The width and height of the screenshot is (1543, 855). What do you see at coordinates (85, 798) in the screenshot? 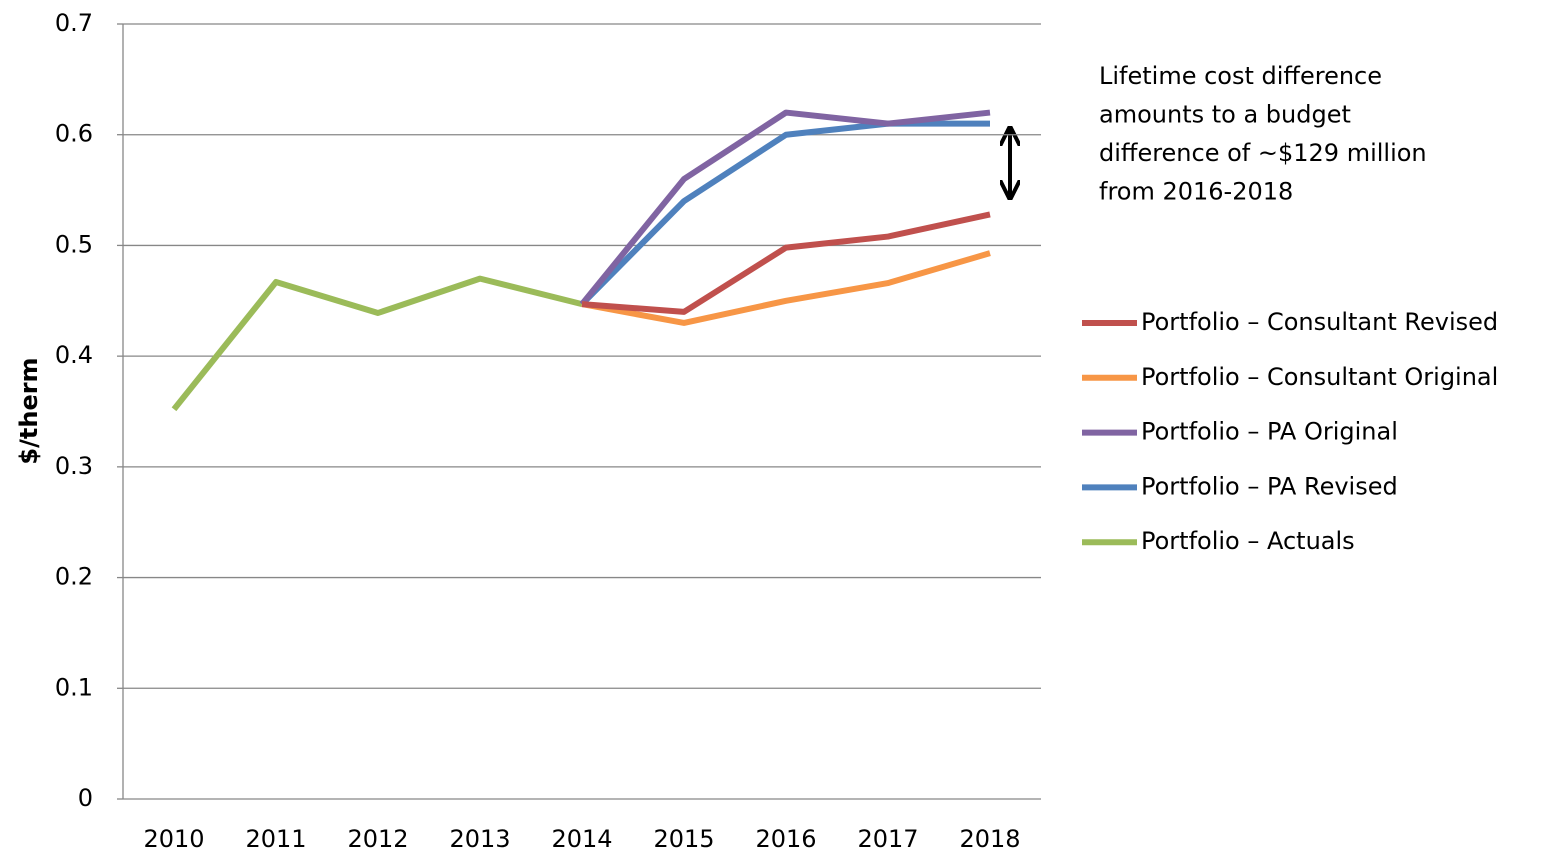
I see `y-tick-label: 0` at bounding box center [85, 798].